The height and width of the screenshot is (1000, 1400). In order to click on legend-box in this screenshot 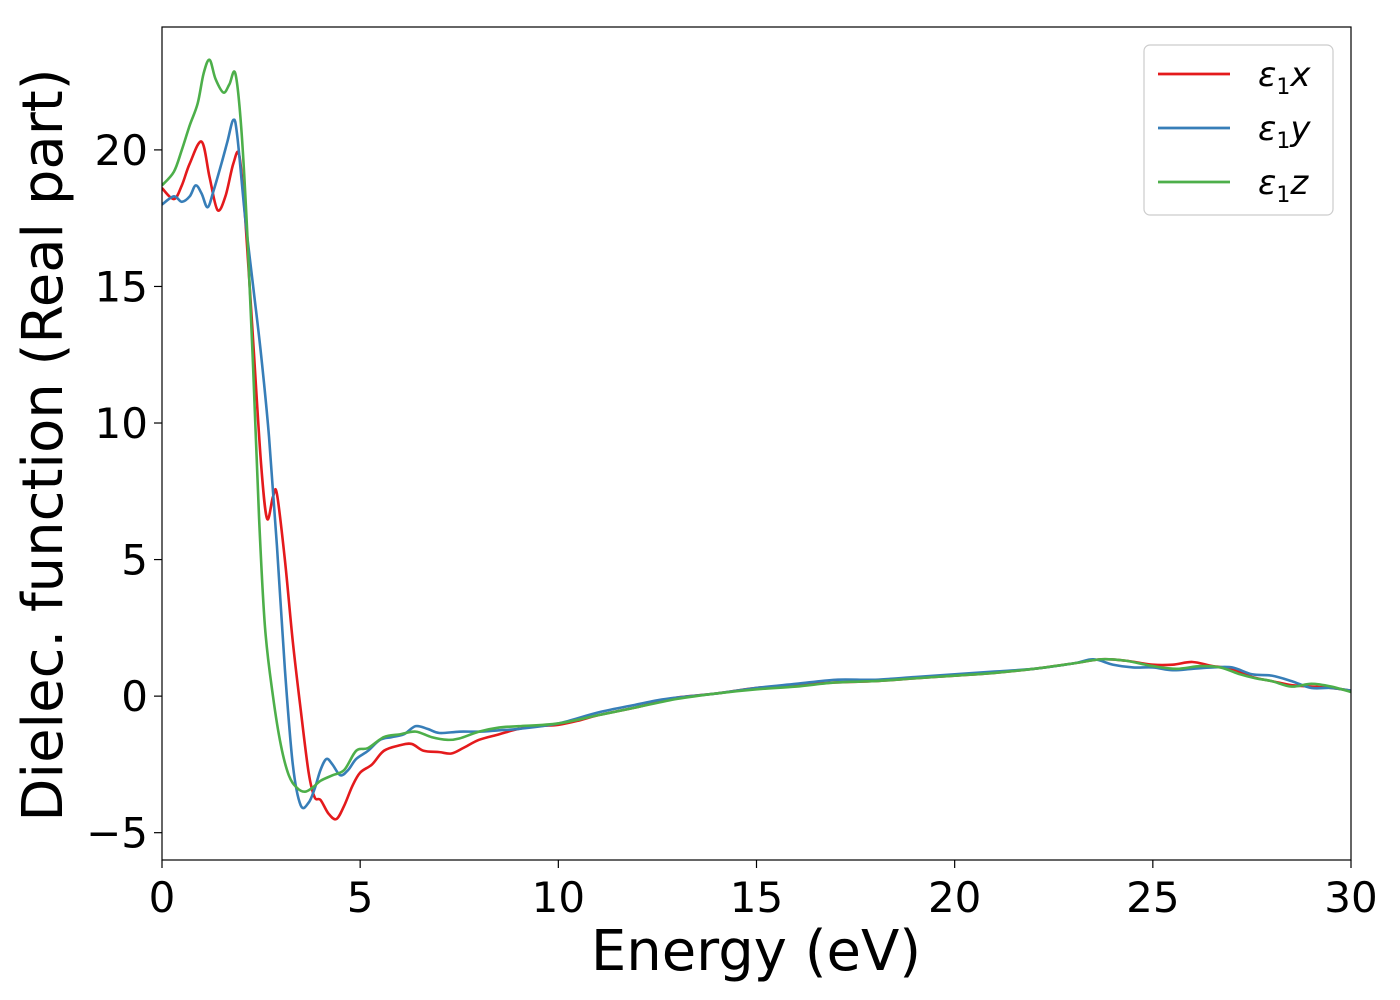, I will do `click(1238, 130)`.